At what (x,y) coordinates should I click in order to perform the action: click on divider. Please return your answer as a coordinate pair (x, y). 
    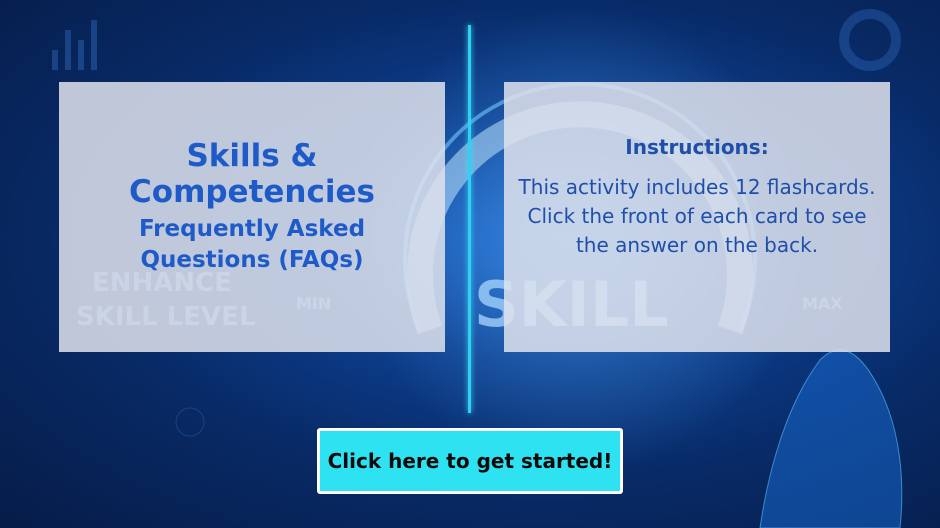
    Looking at the image, I should click on (469, 219).